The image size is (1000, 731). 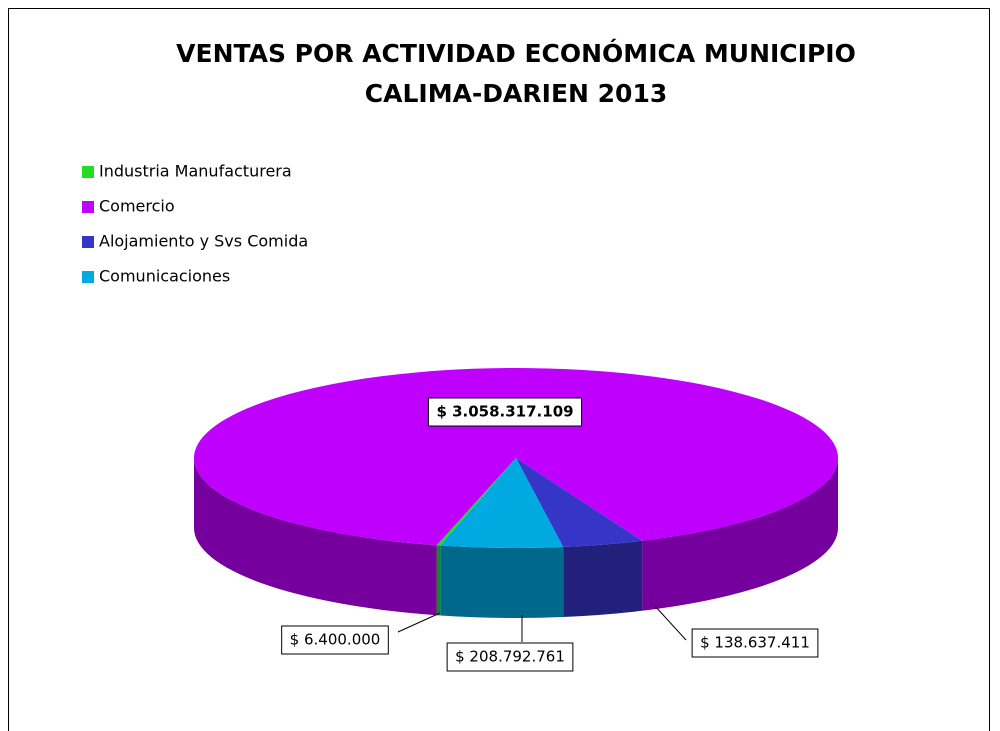 What do you see at coordinates (164, 276) in the screenshot?
I see `legend-label: Comunicaciones` at bounding box center [164, 276].